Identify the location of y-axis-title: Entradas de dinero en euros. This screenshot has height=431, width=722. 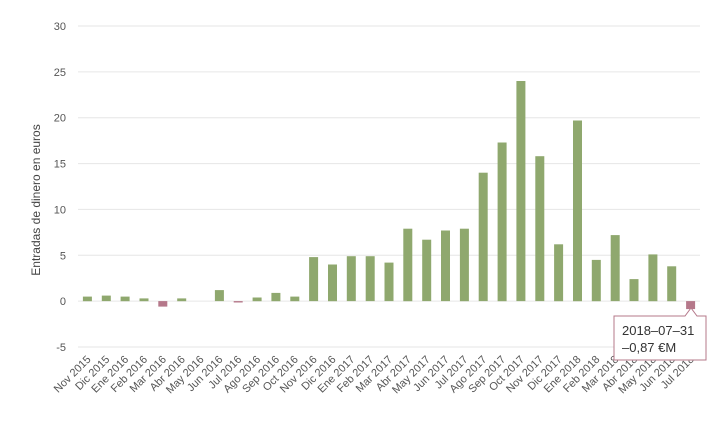
(36, 199).